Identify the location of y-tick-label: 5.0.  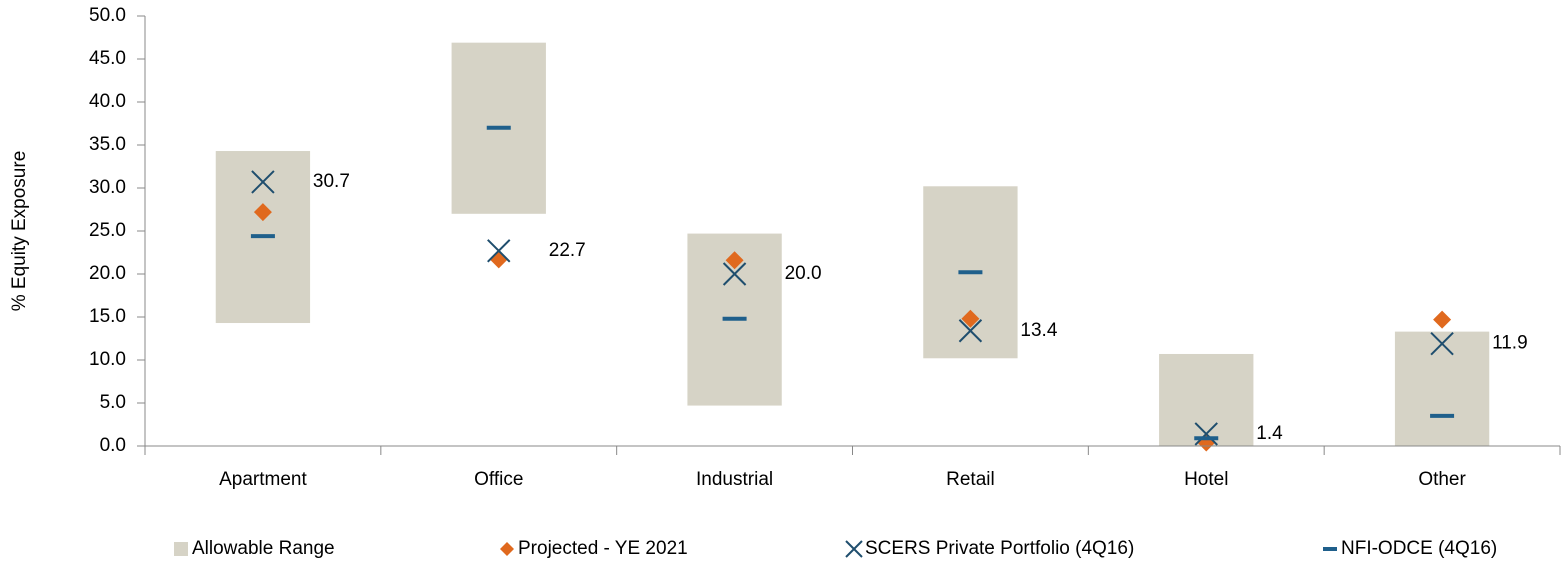
(113, 402).